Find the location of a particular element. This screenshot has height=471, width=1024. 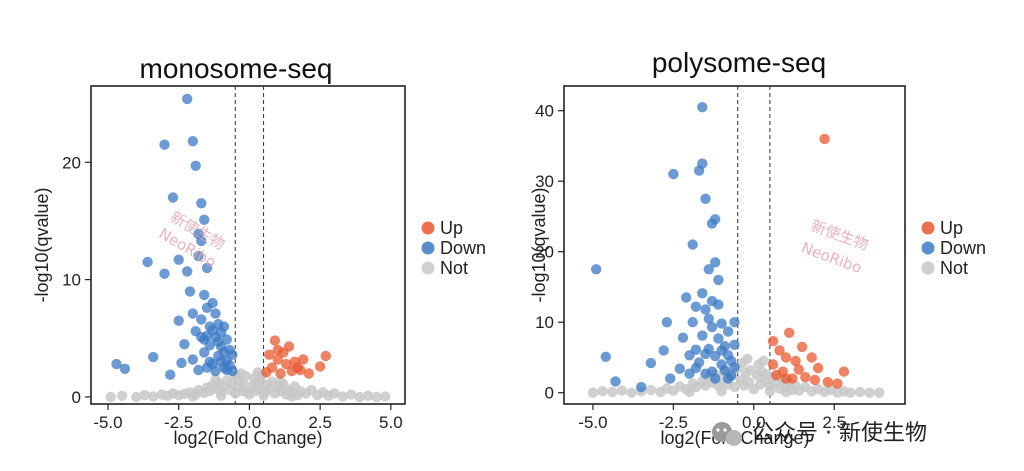

x-tick-label: 2.5 is located at coordinates (320, 422).